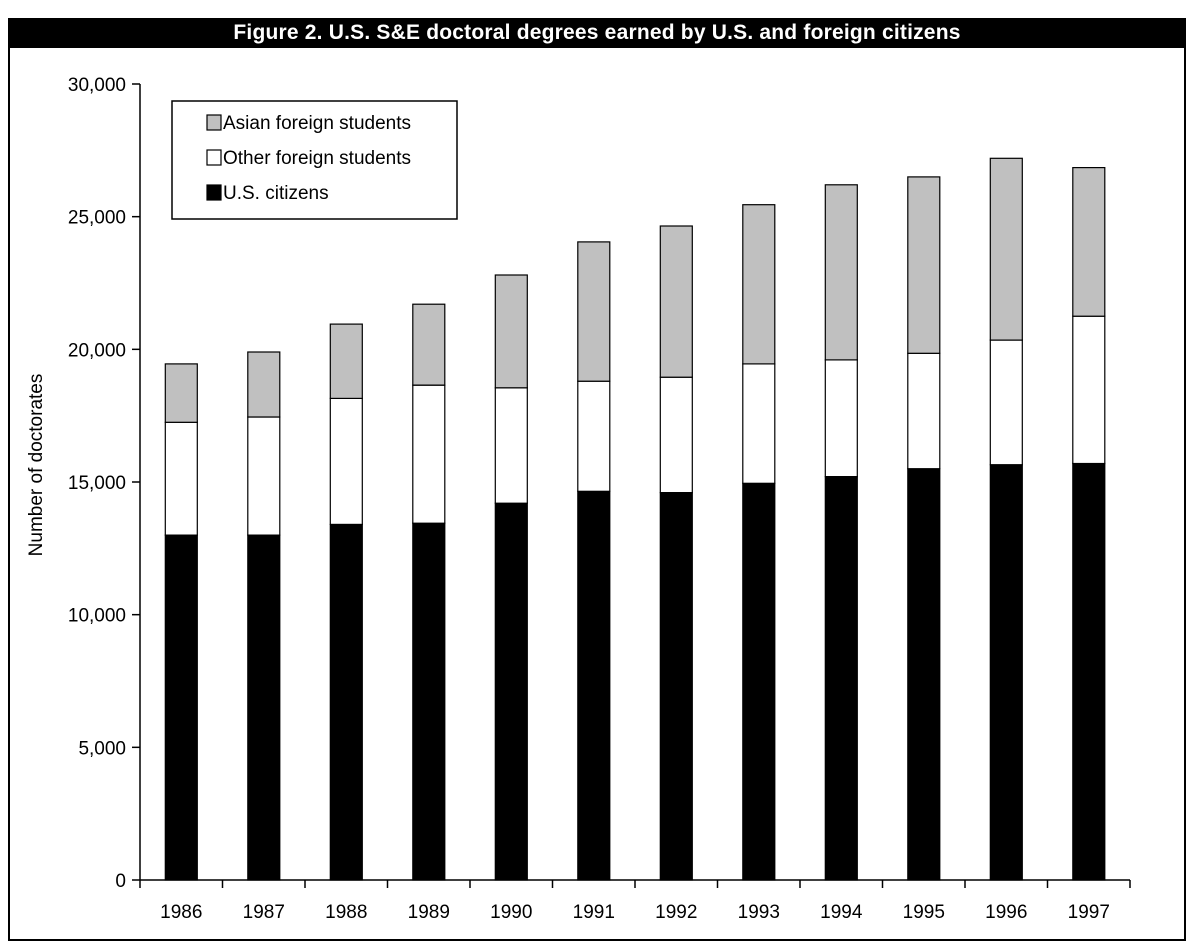  I want to click on y-tick-label: 30,000, so click(97, 85).